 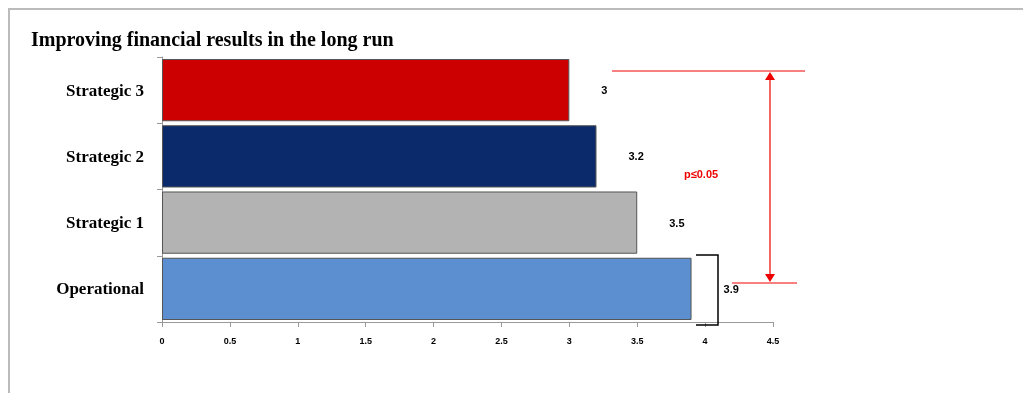 What do you see at coordinates (105, 156) in the screenshot?
I see `y-tick-label: Strategic 2` at bounding box center [105, 156].